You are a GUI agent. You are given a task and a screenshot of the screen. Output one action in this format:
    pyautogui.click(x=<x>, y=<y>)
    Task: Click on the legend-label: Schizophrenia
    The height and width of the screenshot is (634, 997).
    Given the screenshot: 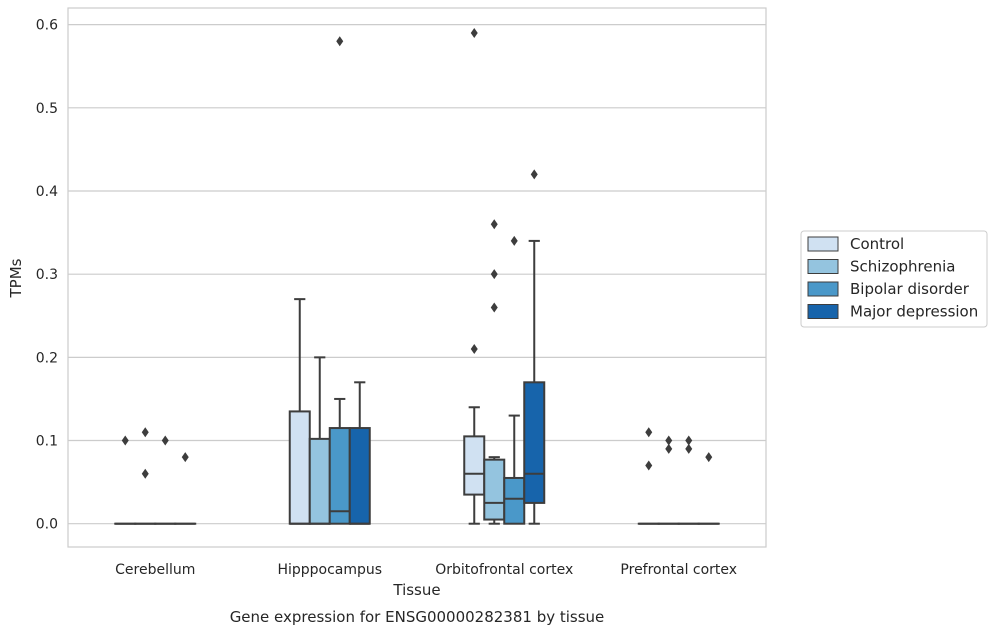 What is the action you would take?
    pyautogui.click(x=902, y=267)
    